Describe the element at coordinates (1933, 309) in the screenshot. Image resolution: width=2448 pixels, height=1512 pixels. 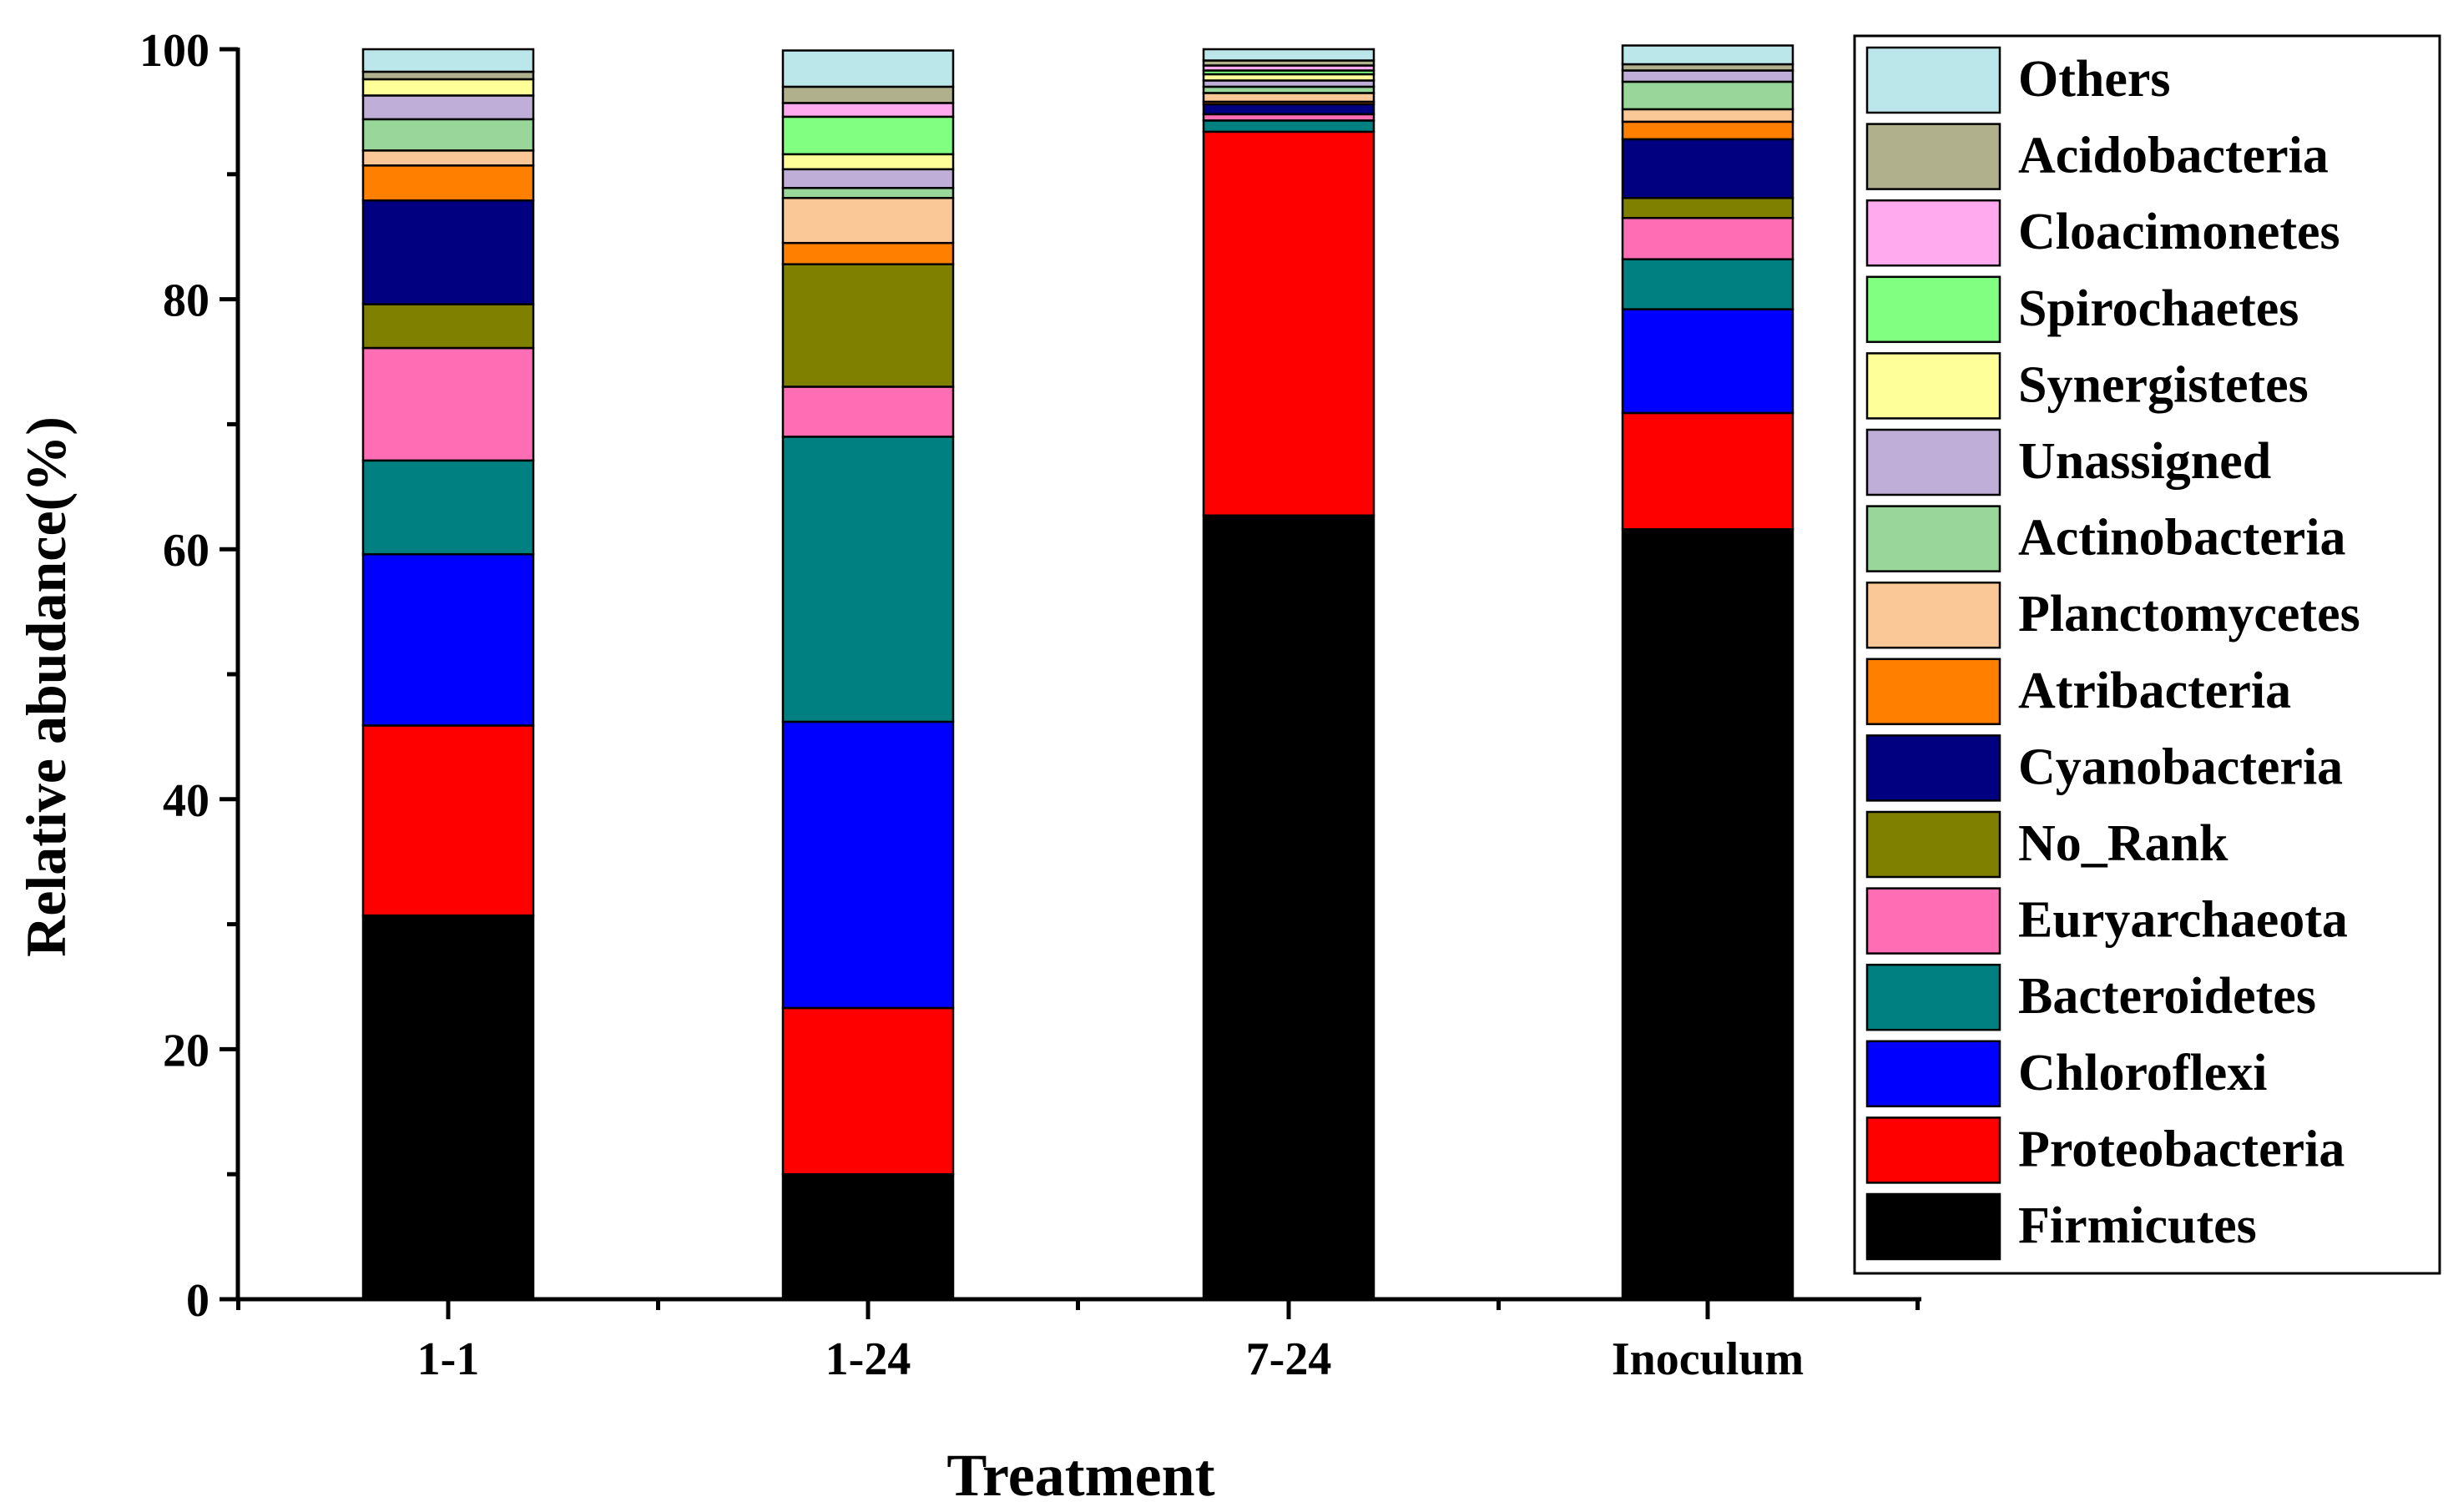
I see `legend-swatch-spirochaetes` at that location.